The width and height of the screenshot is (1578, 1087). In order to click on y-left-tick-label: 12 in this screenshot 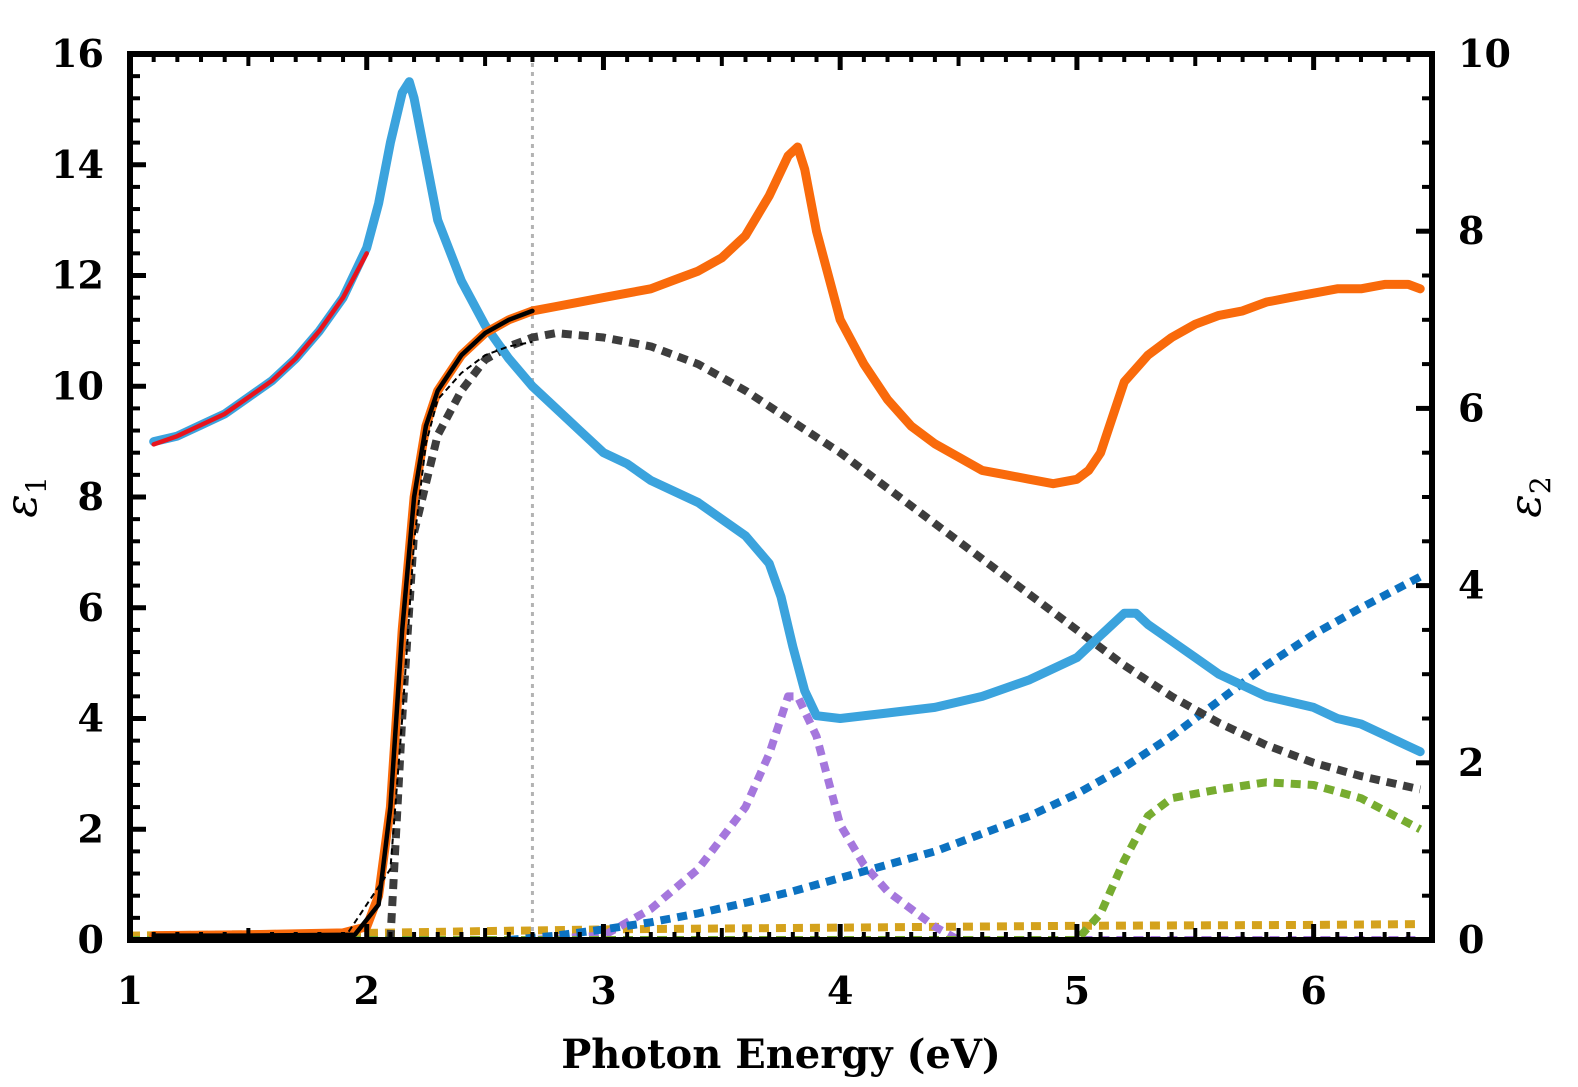, I will do `click(77, 275)`.